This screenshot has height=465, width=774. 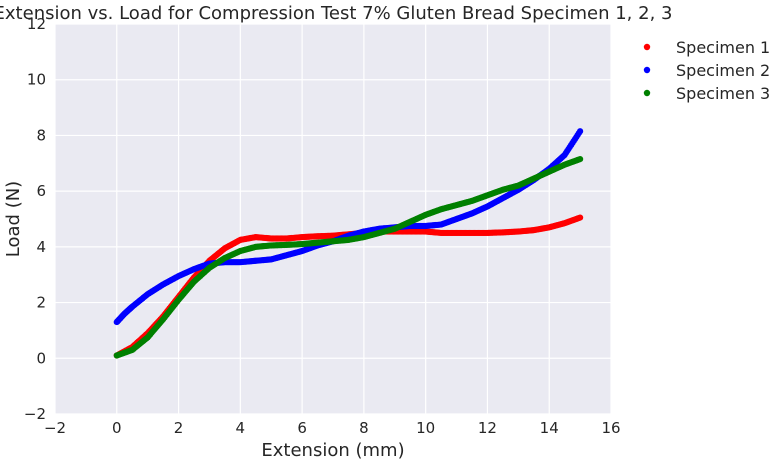 I want to click on x-tick-label: 12, so click(x=487, y=428).